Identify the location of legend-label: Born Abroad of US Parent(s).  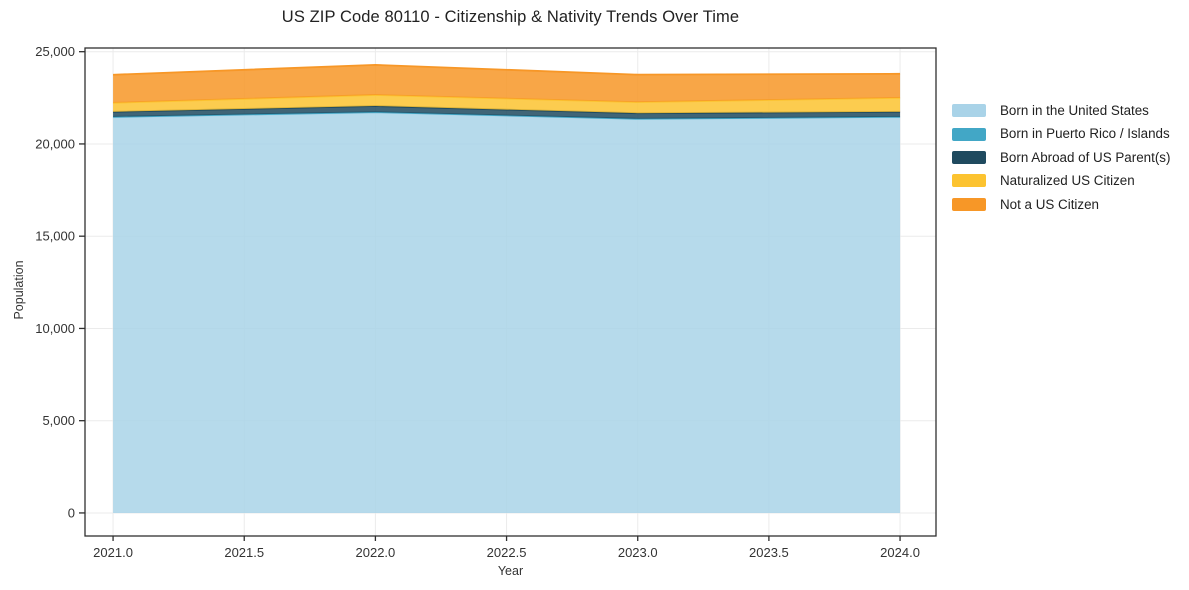
(1085, 157).